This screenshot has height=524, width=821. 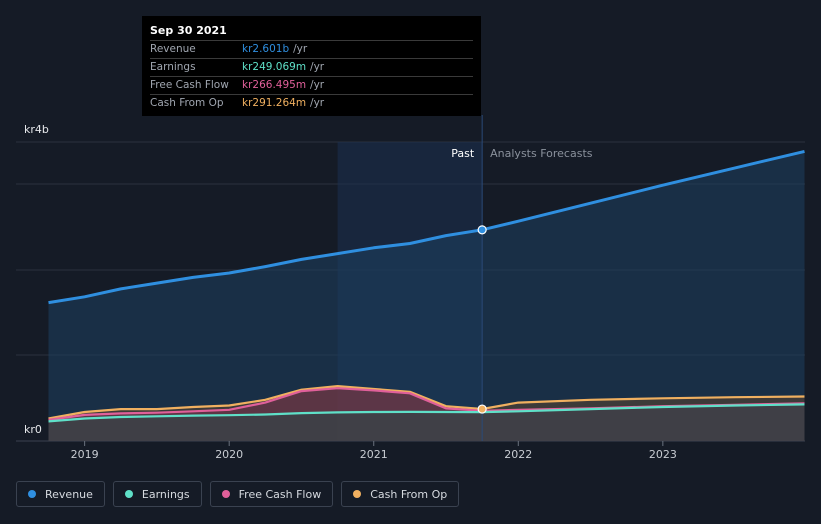 I want to click on legend-item-earnings: Earnings, so click(x=157, y=494).